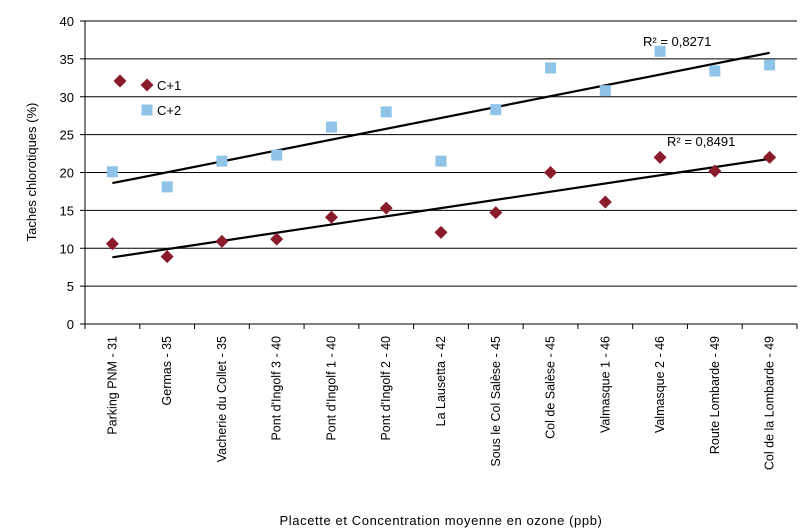 The image size is (806, 531). Describe the element at coordinates (441, 381) in the screenshot. I see `category-label-6: La Lausetta - 42` at that location.